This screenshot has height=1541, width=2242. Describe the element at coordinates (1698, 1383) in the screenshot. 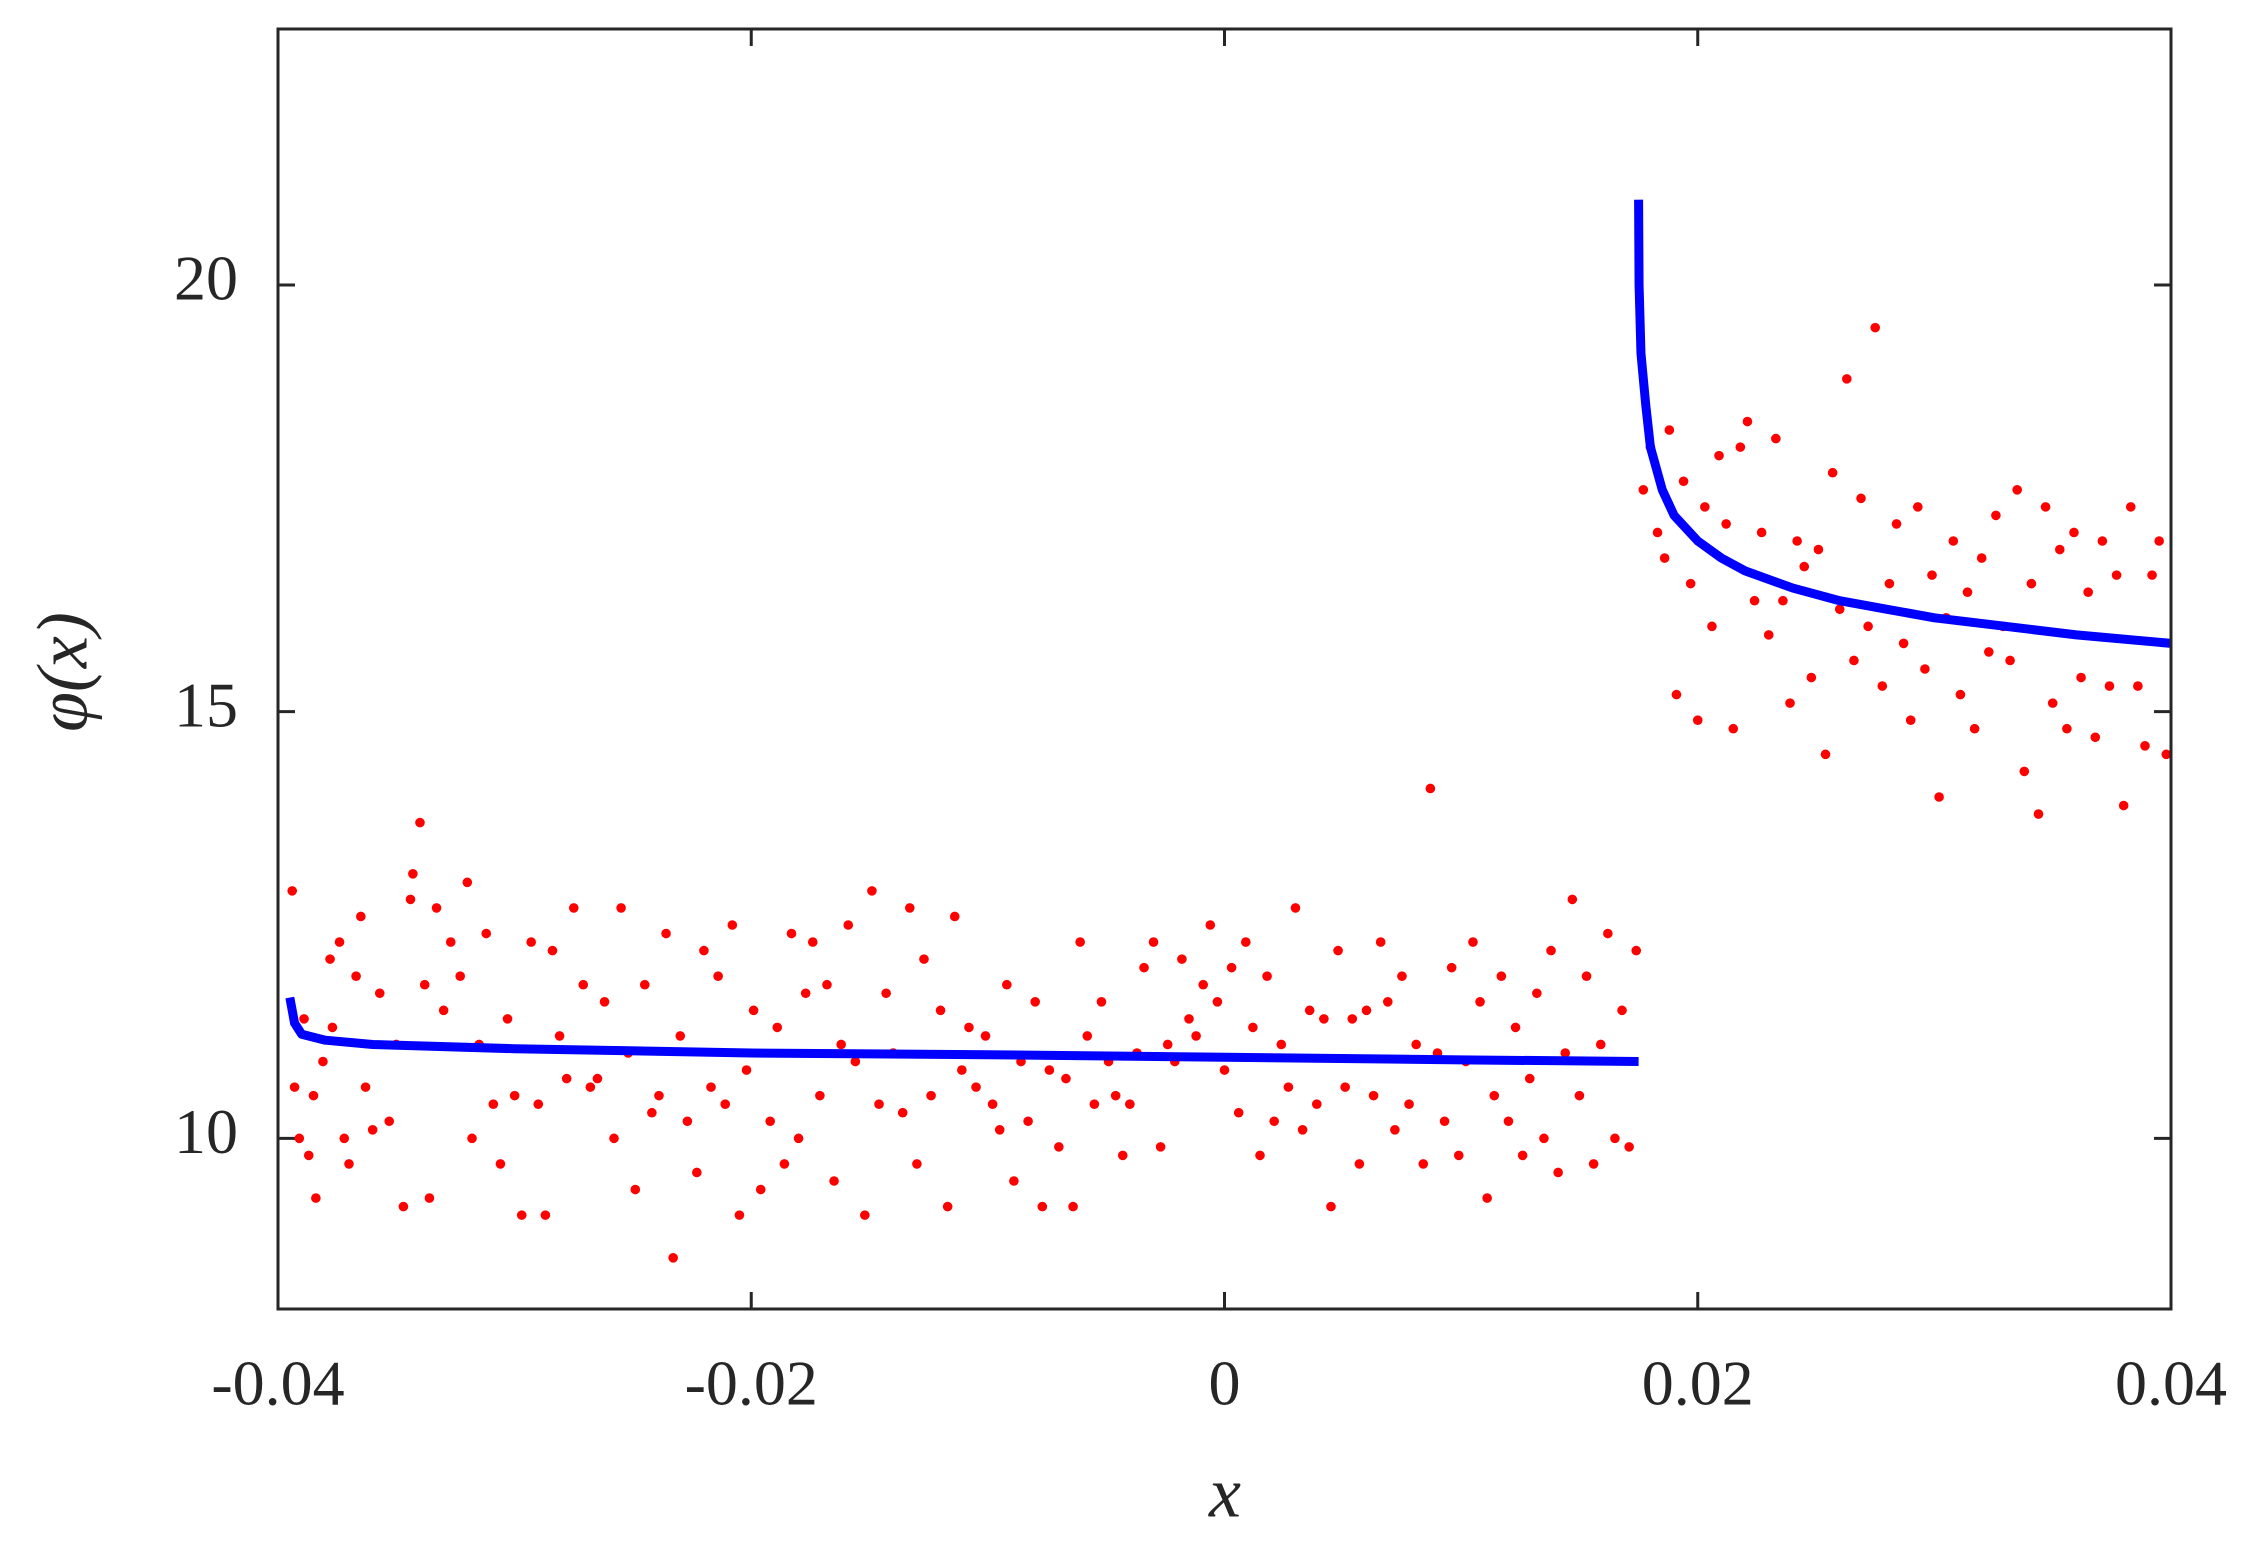

I see `x-tick-label: 0.02` at that location.